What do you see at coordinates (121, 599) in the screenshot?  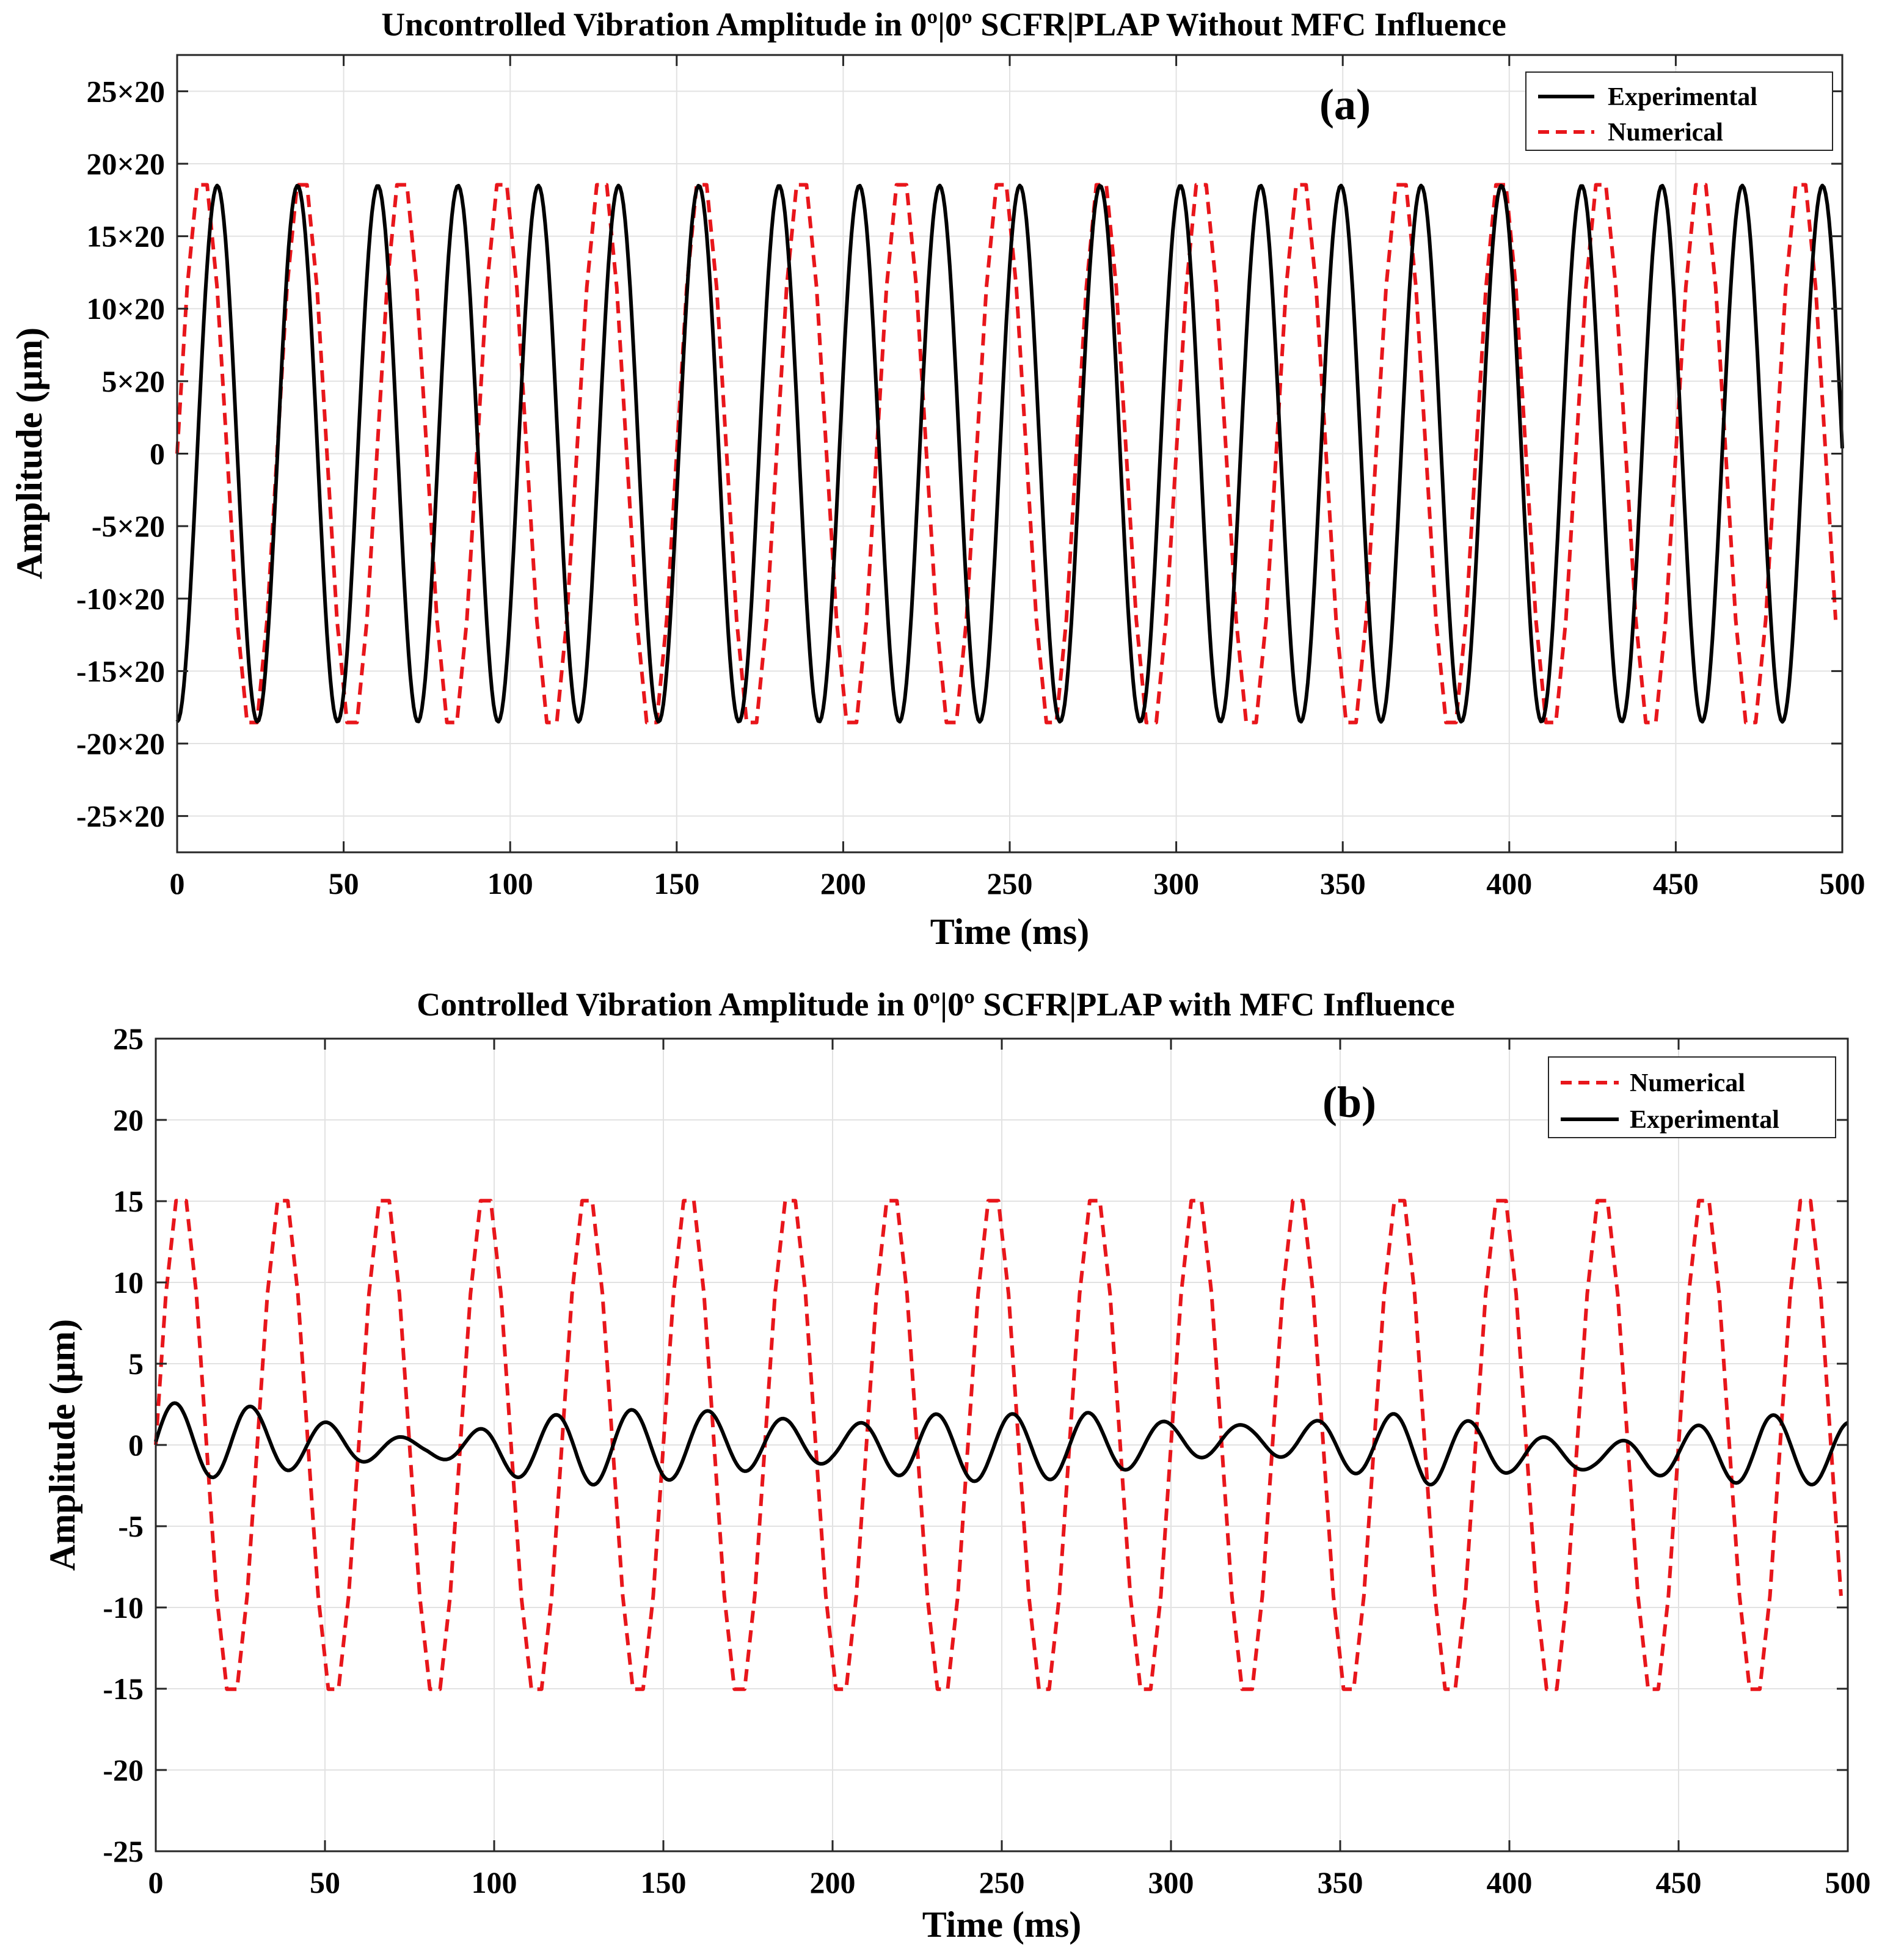 I see `chart-a-ytick-label: -10×20` at bounding box center [121, 599].